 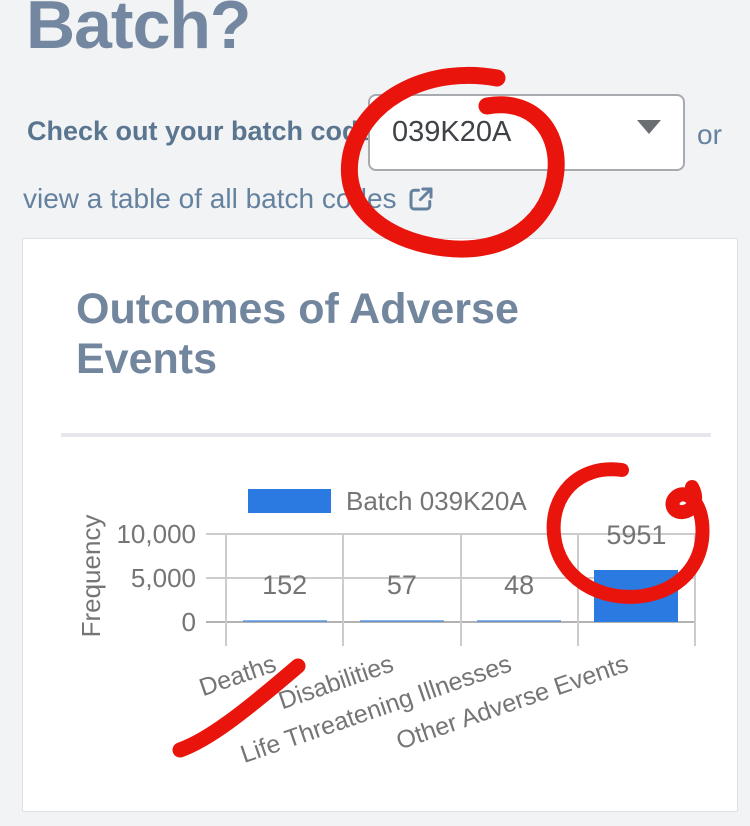 What do you see at coordinates (188, 622) in the screenshot?
I see `y-tick-0: 0` at bounding box center [188, 622].